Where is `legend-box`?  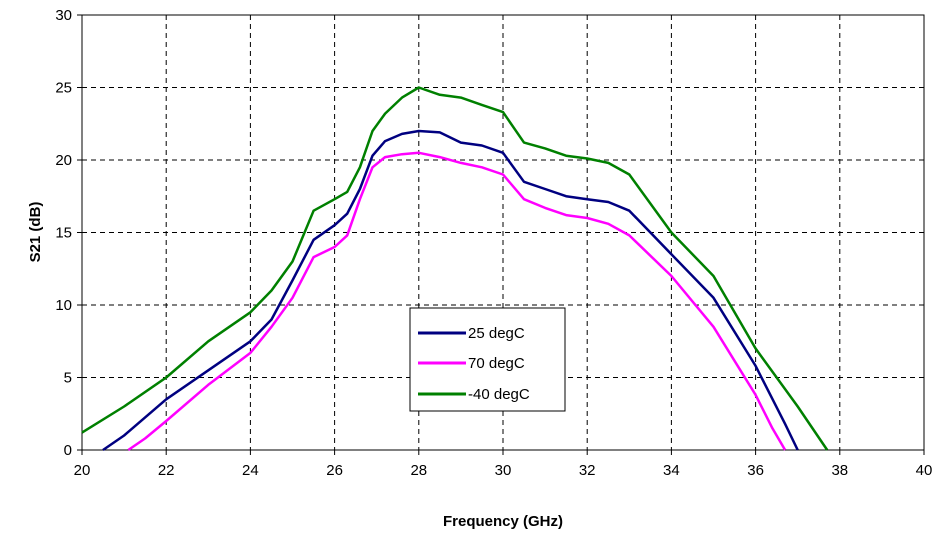 legend-box is located at coordinates (487, 359).